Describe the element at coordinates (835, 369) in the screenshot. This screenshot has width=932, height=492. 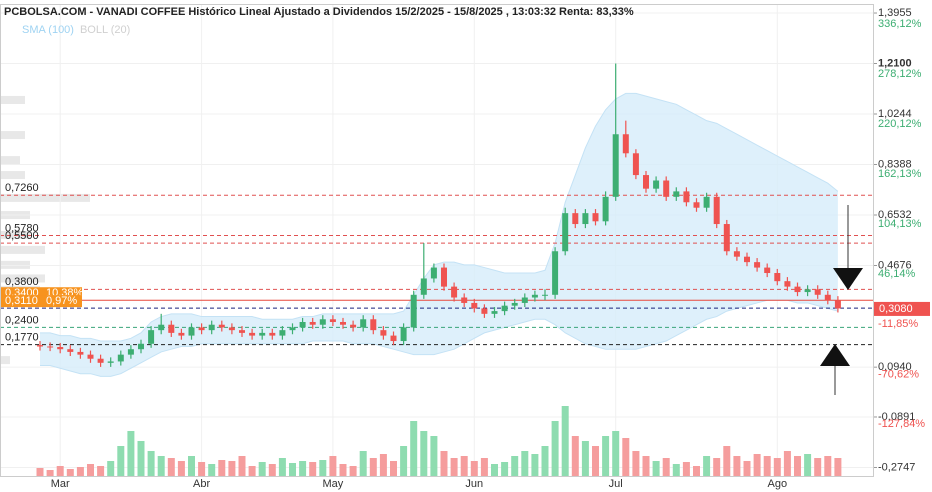
I see `arrow-up` at that location.